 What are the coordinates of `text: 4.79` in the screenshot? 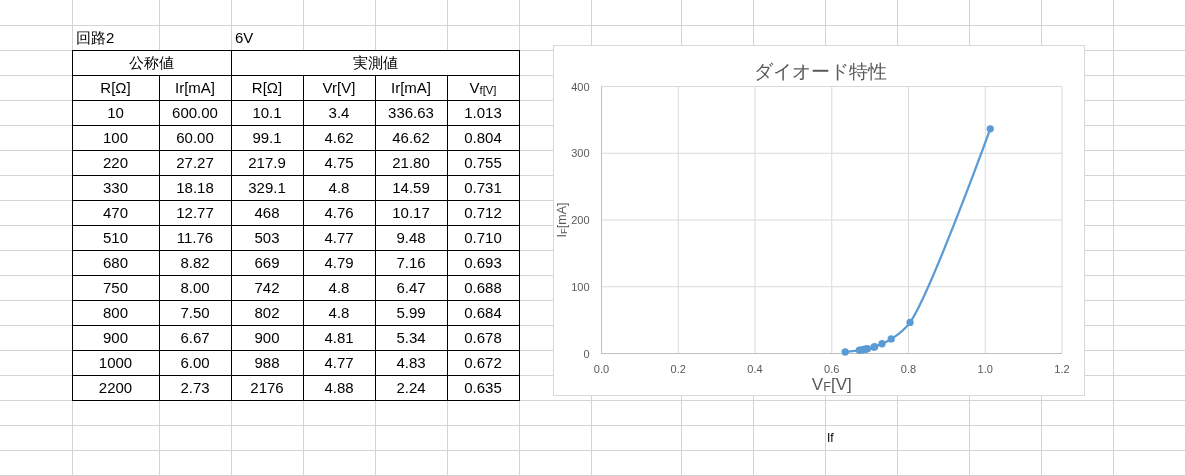 It's located at (339, 262).